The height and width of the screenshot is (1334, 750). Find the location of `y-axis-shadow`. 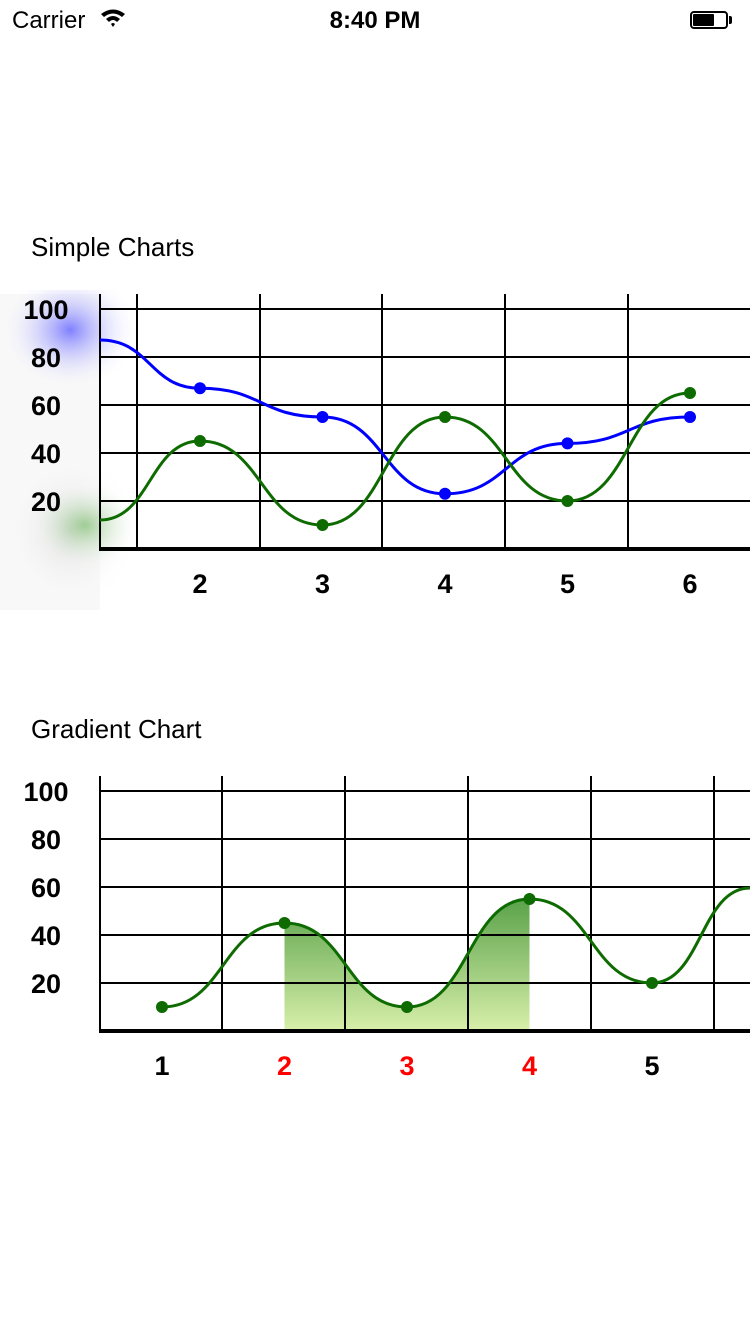

y-axis-shadow is located at coordinates (70, 450).